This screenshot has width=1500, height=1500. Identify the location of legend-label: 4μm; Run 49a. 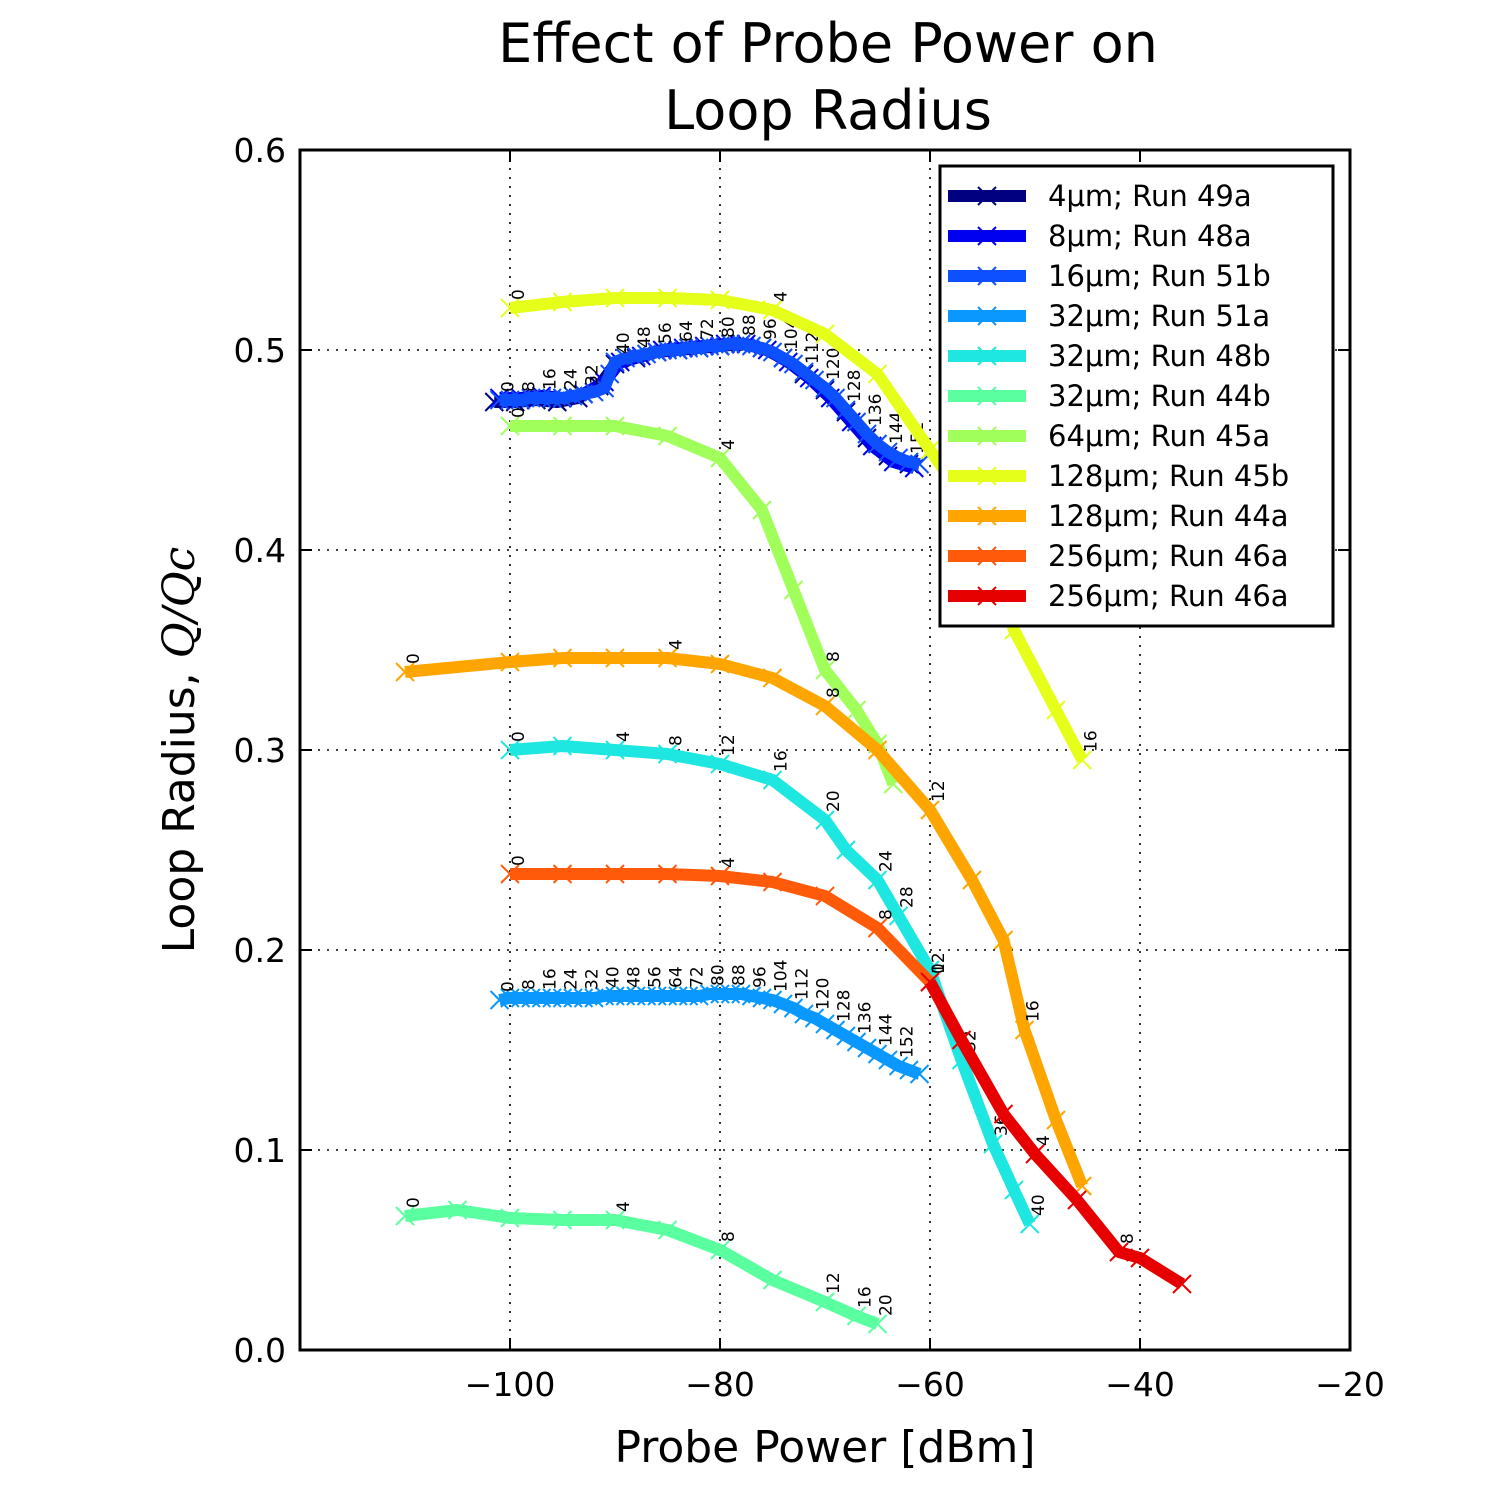
(1150, 196).